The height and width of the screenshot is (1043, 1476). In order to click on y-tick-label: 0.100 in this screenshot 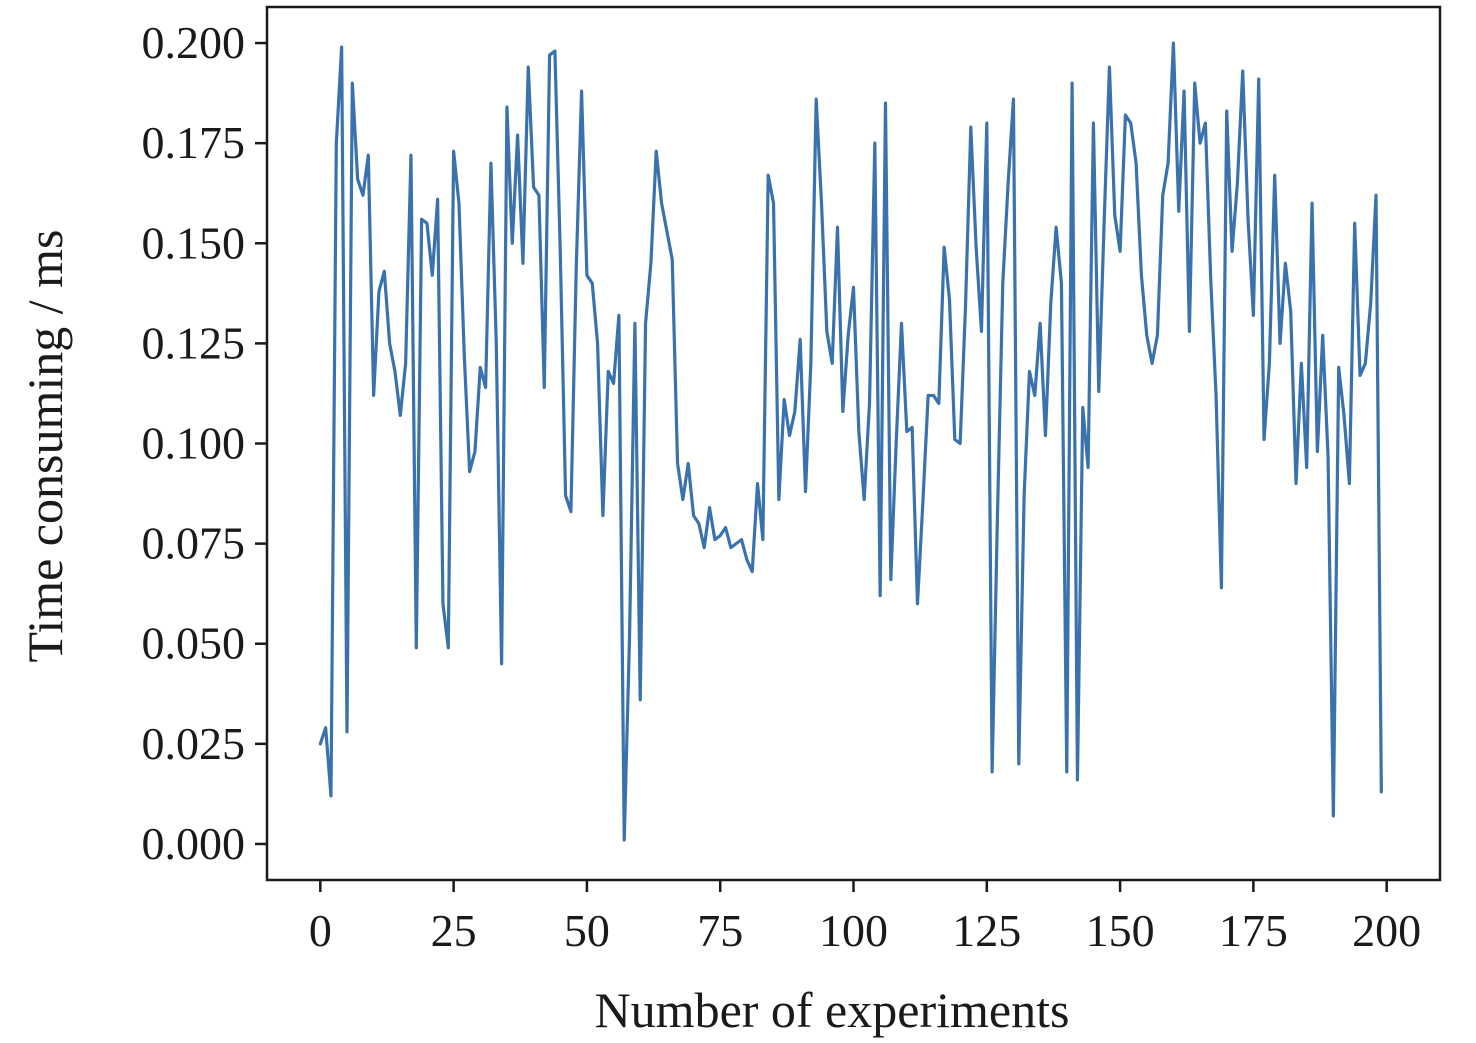, I will do `click(194, 443)`.